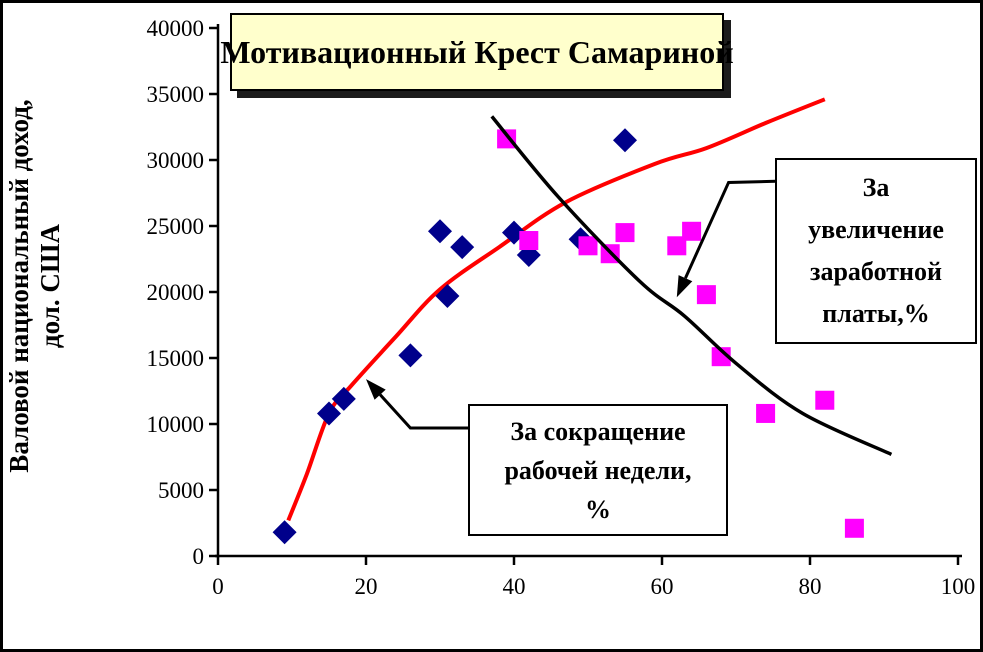 The height and width of the screenshot is (652, 983). What do you see at coordinates (176, 28) in the screenshot?
I see `y-tick-label: 40000` at bounding box center [176, 28].